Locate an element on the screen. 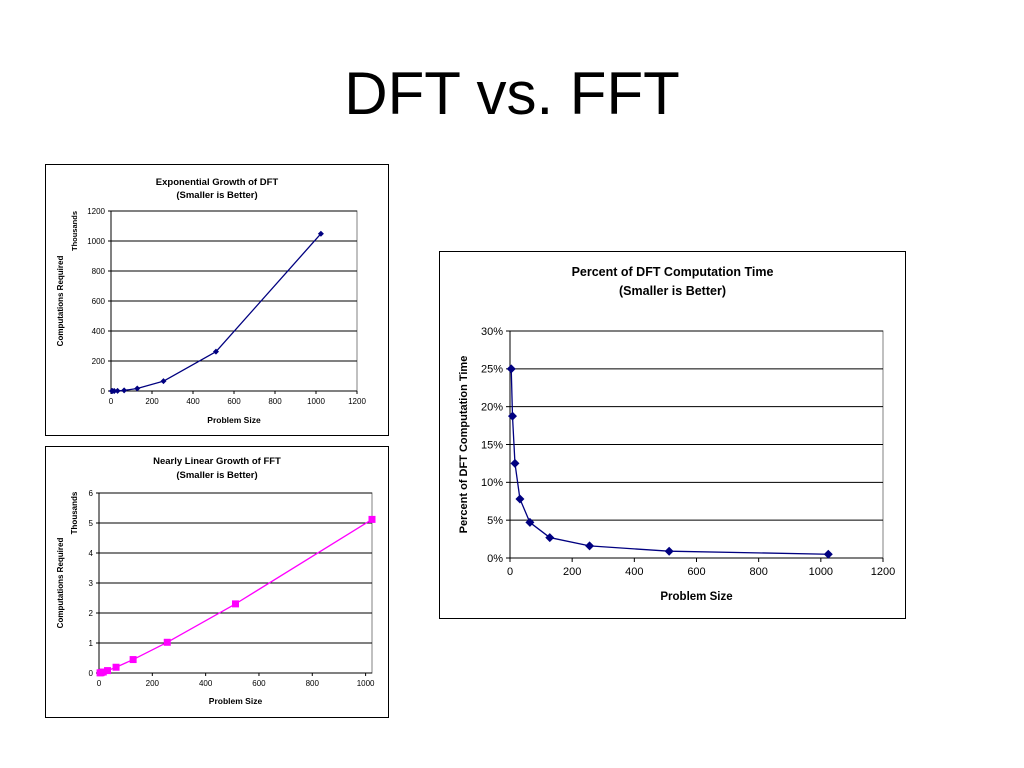 Image resolution: width=1024 pixels, height=768 pixels. chart-title: Percent of DFT Computation Time is located at coordinates (673, 272).